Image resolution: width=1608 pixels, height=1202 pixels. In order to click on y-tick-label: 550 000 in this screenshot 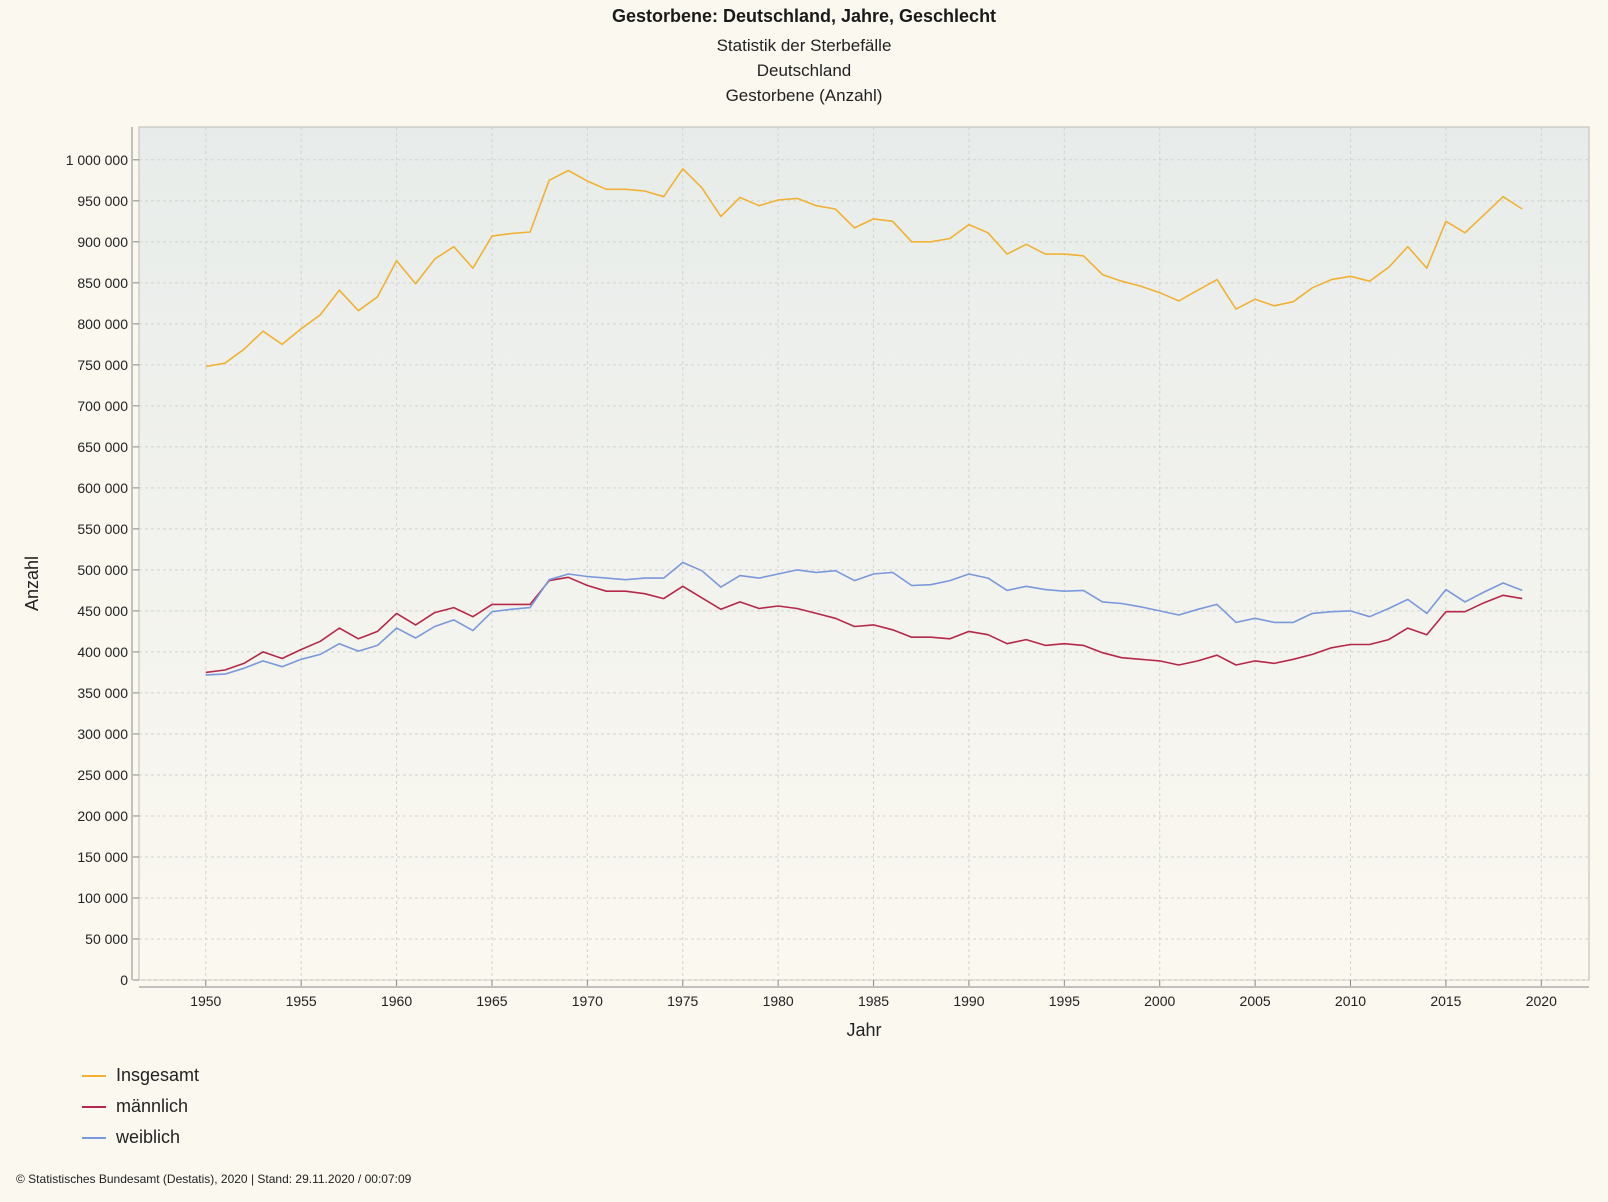, I will do `click(102, 529)`.